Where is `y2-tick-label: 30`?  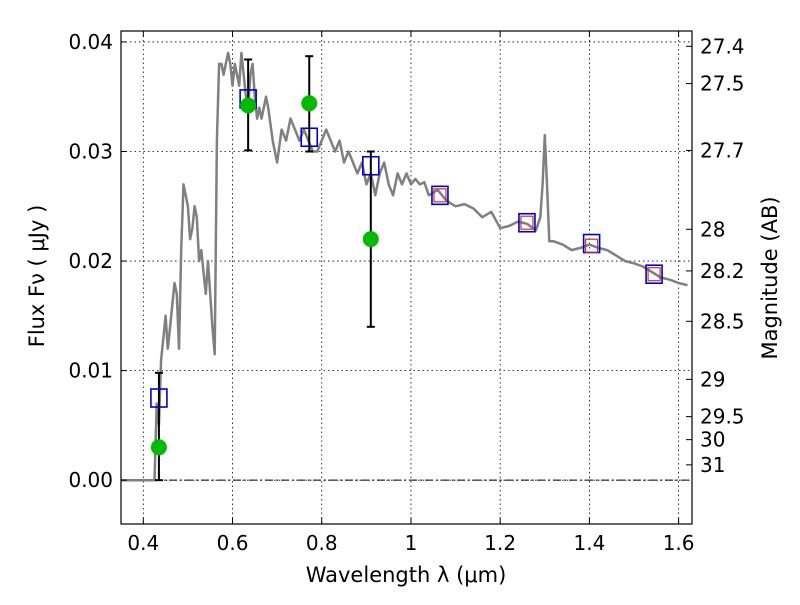
y2-tick-label: 30 is located at coordinates (712, 440).